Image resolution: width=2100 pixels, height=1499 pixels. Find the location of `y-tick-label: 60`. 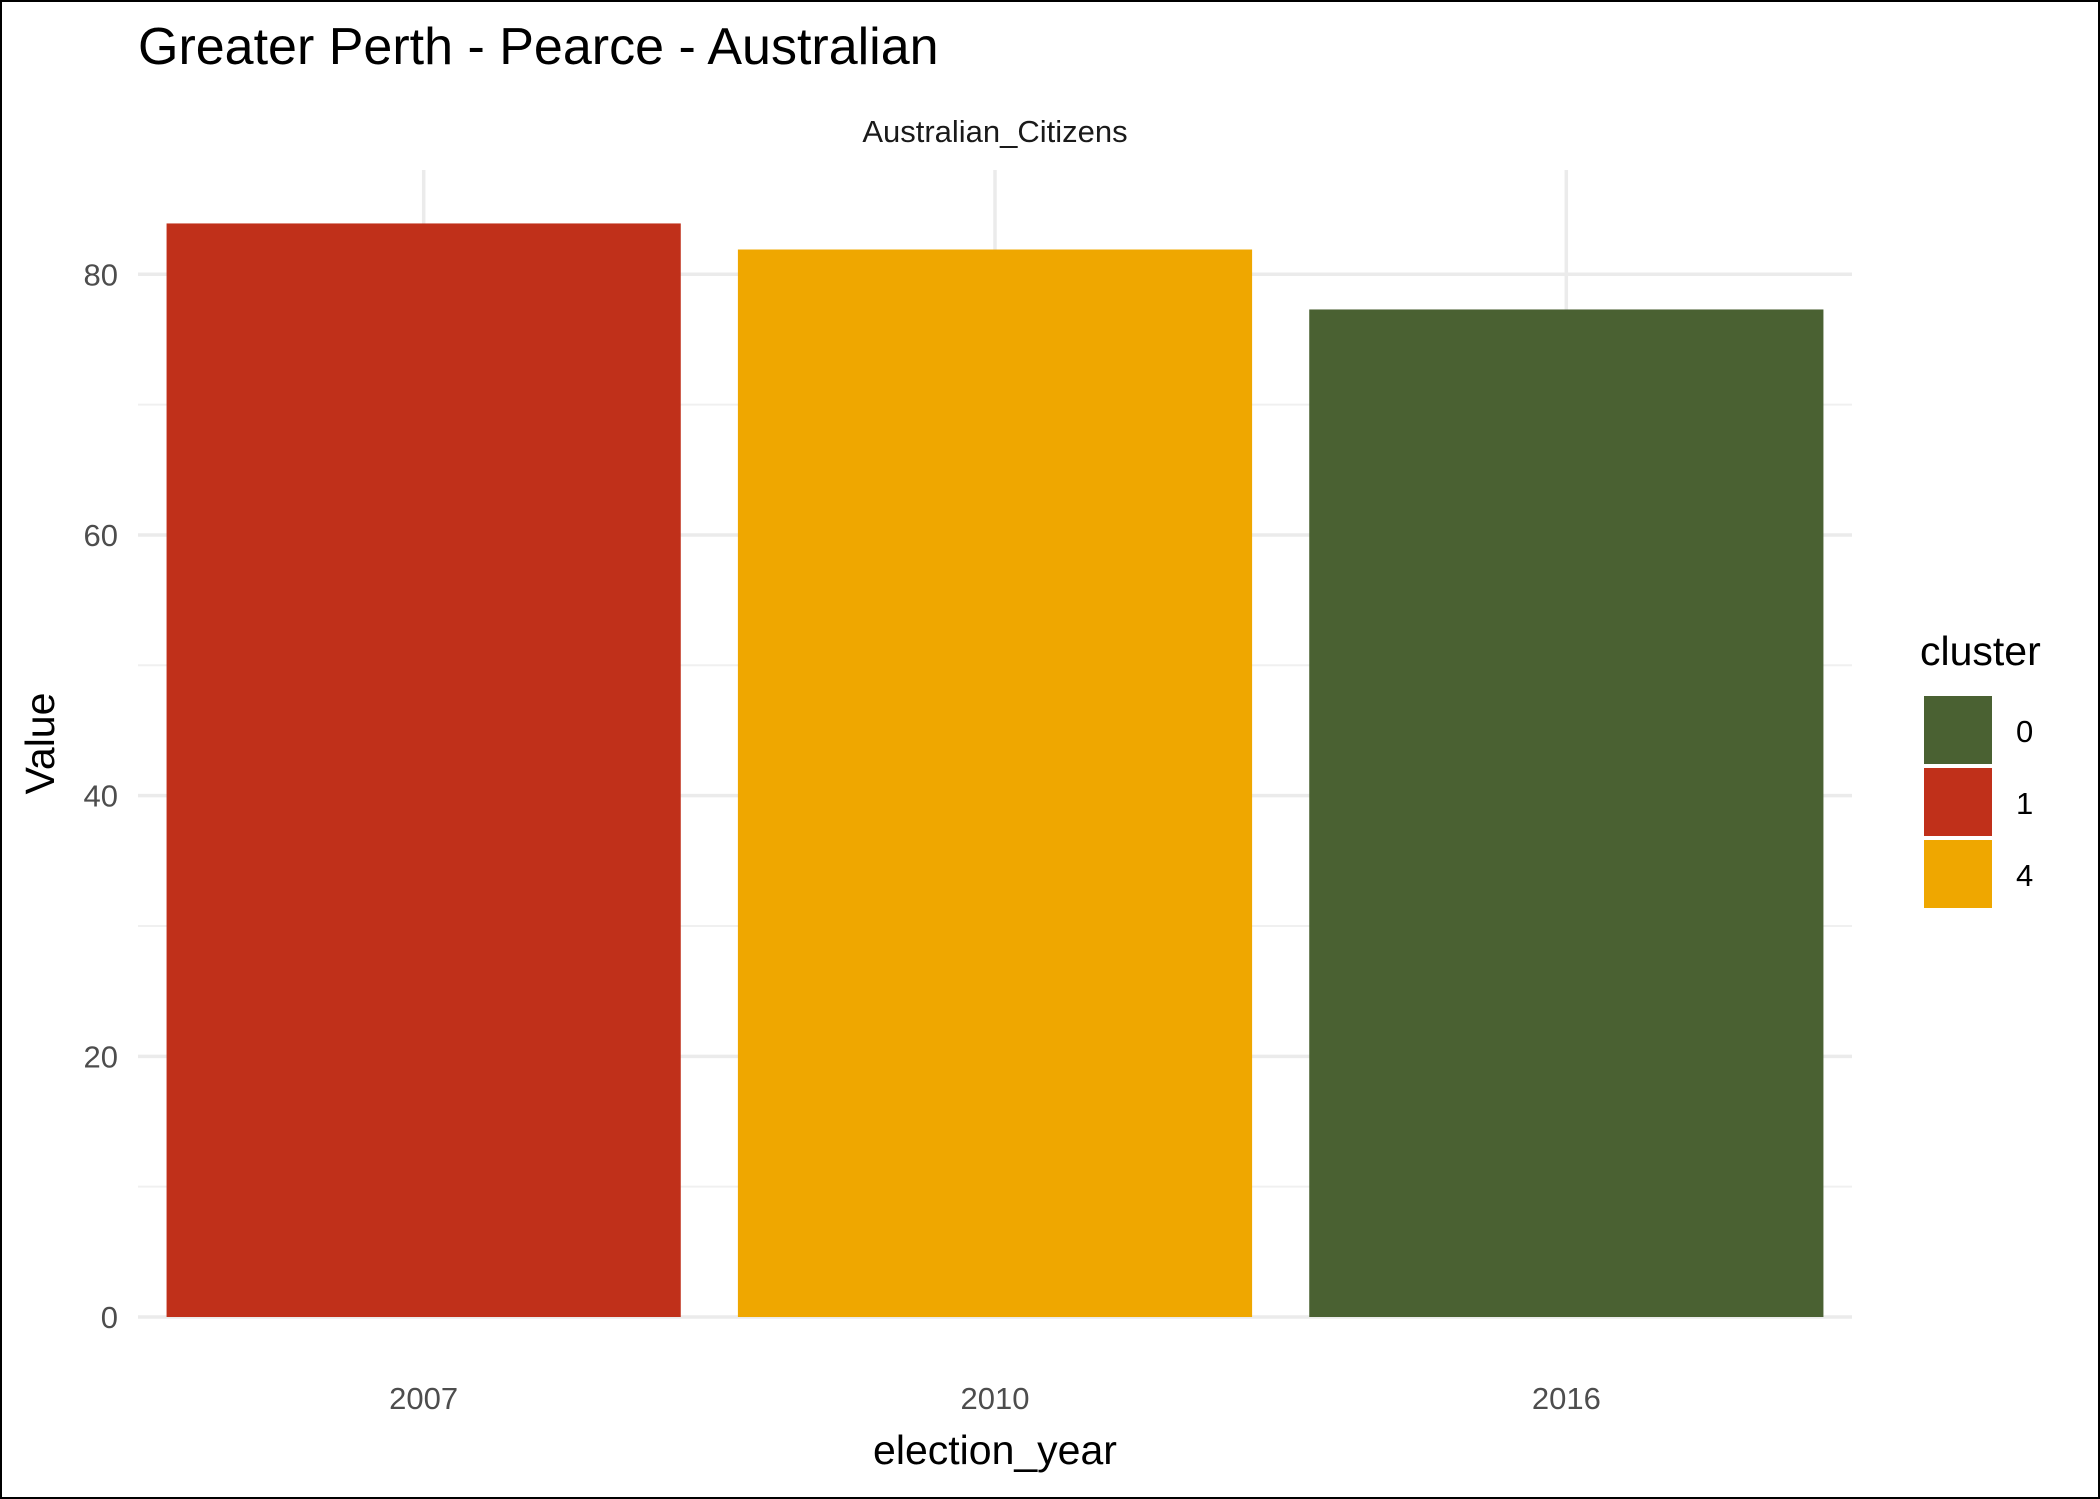

y-tick-label: 60 is located at coordinates (101, 535).